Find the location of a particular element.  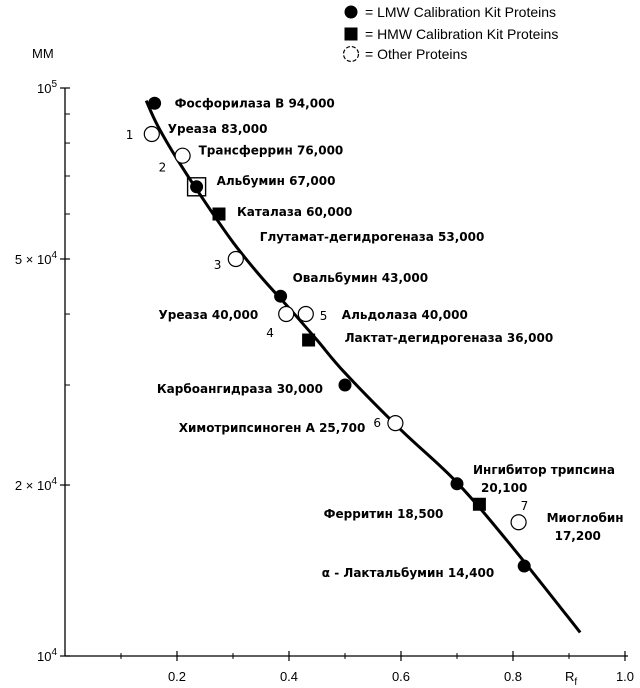

y-tick-label: 5 × 10⁴ is located at coordinates (36, 258).